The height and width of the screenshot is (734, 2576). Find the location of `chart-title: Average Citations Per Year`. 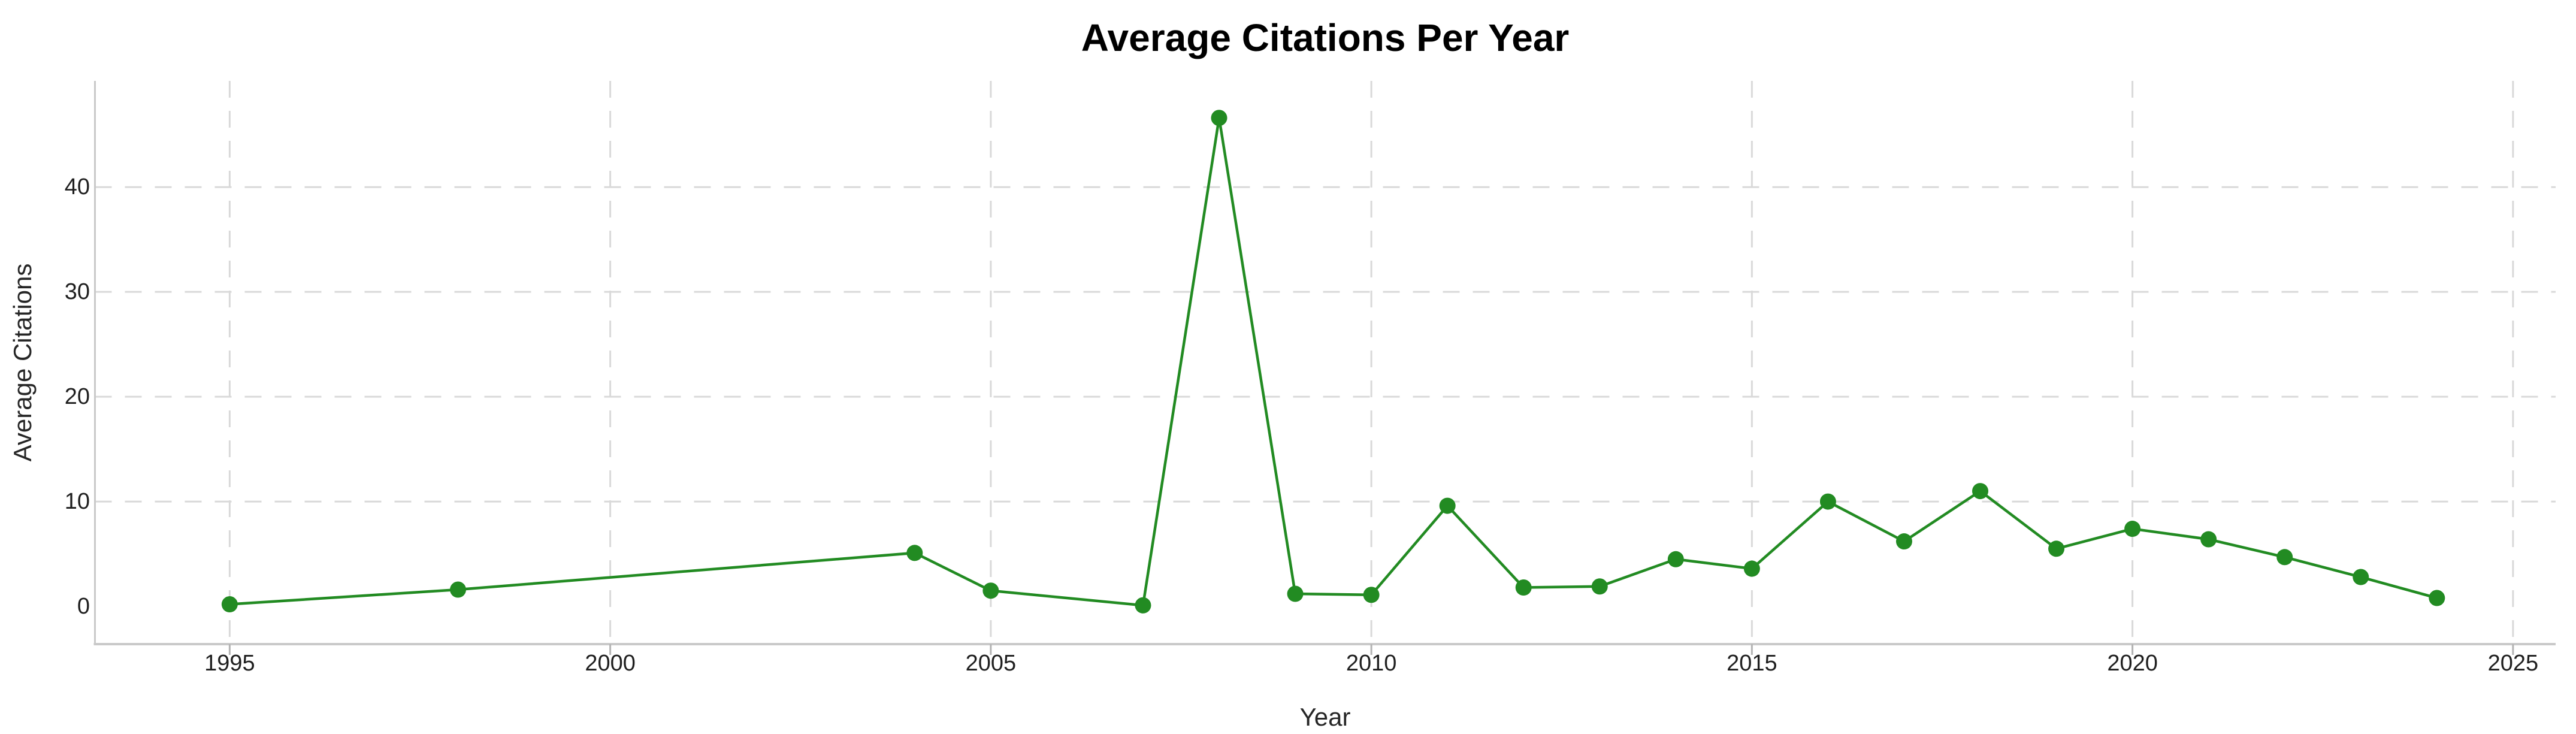

chart-title: Average Citations Per Year is located at coordinates (1325, 37).